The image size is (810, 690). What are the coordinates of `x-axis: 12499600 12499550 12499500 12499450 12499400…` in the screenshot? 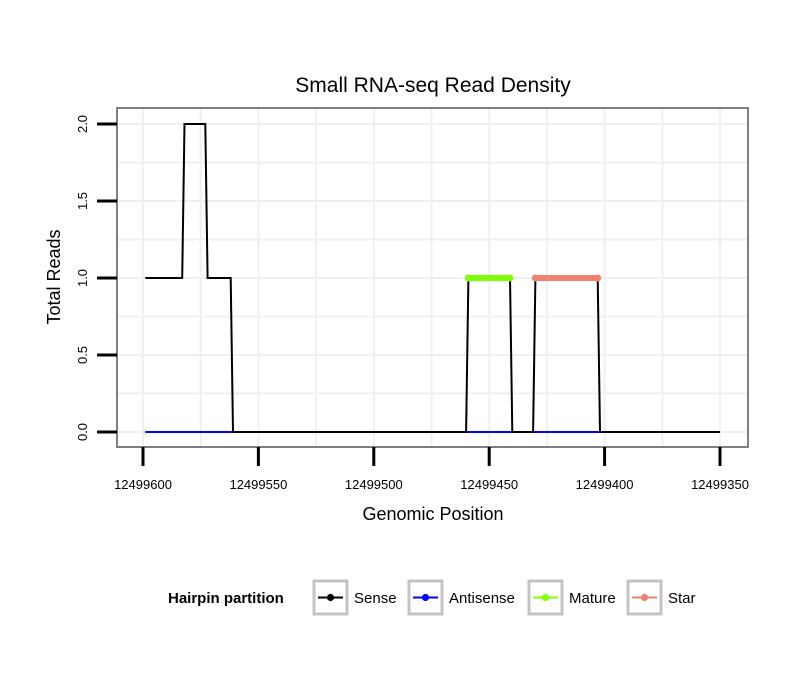 It's located at (431, 469).